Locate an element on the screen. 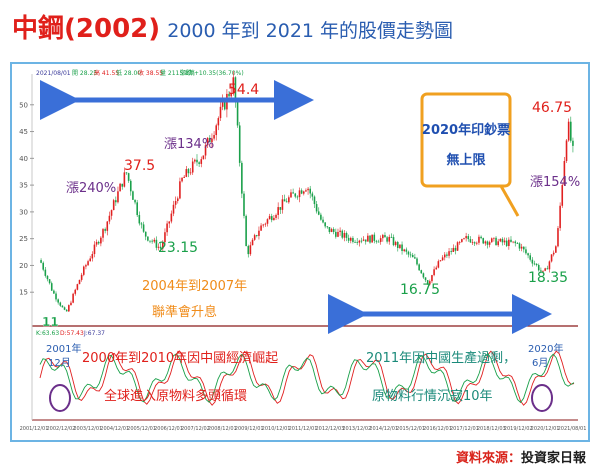 The image size is (600, 472). x-tick-label: 2006/12/01 is located at coordinates (168, 429).